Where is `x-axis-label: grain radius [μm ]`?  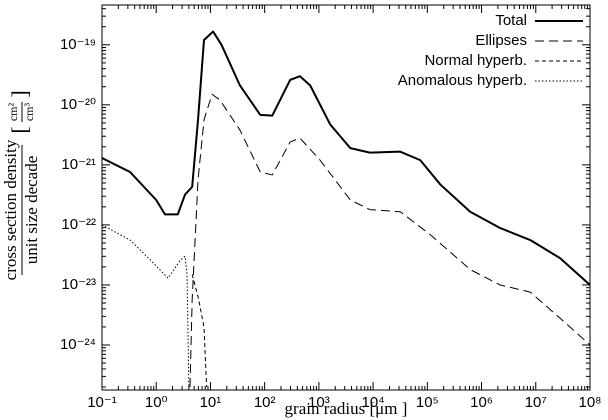
x-axis-label: grain radius [μm ] is located at coordinates (346, 408).